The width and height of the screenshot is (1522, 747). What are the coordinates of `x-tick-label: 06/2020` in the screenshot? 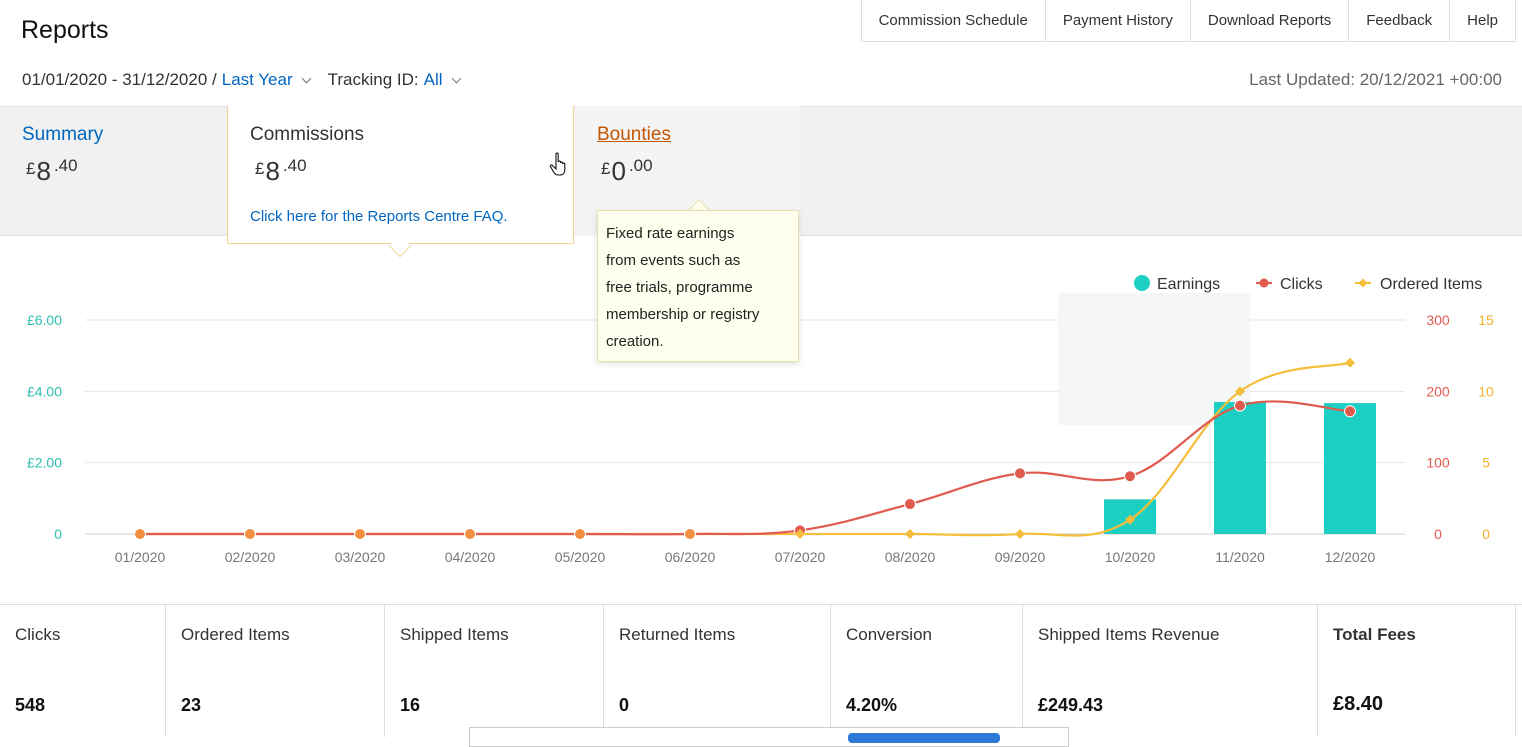 It's located at (690, 557).